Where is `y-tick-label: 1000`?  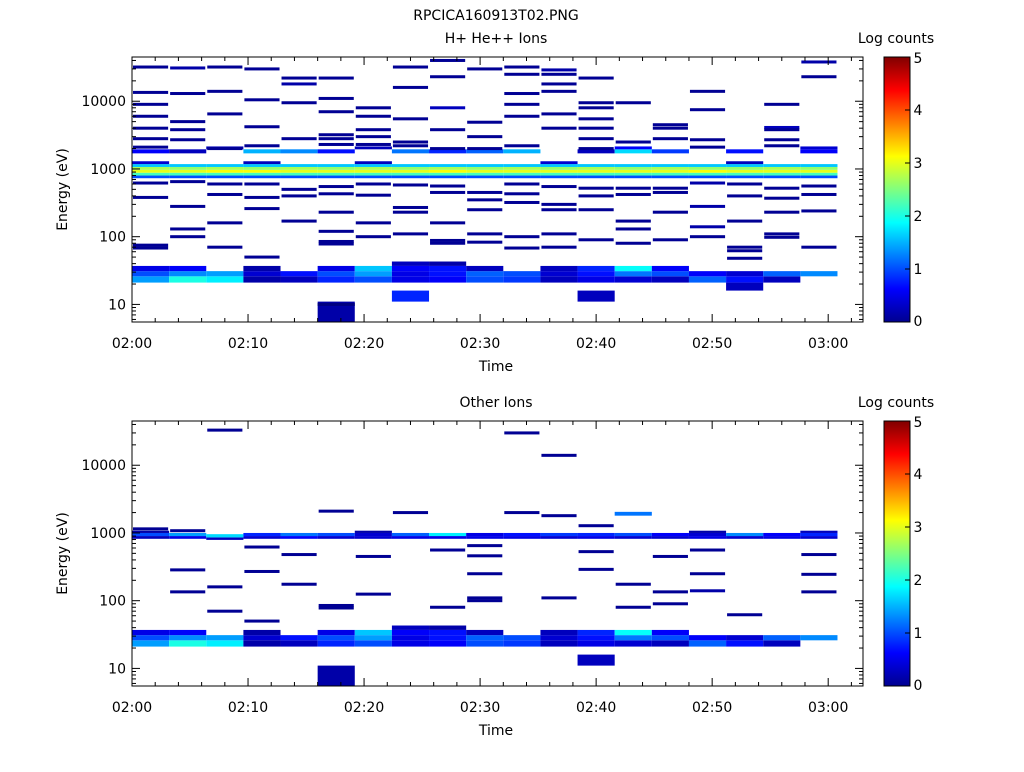 y-tick-label: 1000 is located at coordinates (108, 170).